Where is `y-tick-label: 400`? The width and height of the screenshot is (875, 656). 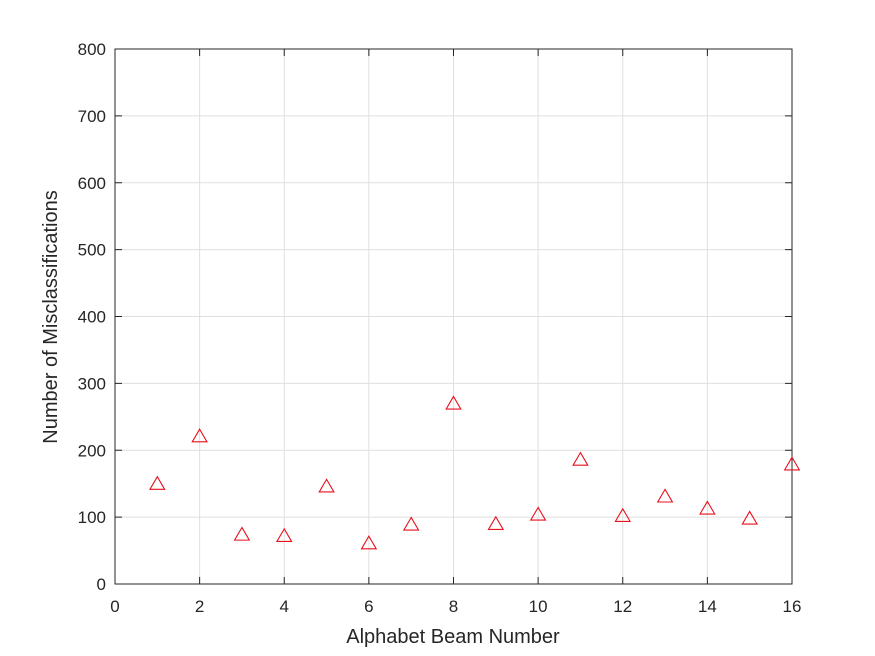
y-tick-label: 400 is located at coordinates (92, 317).